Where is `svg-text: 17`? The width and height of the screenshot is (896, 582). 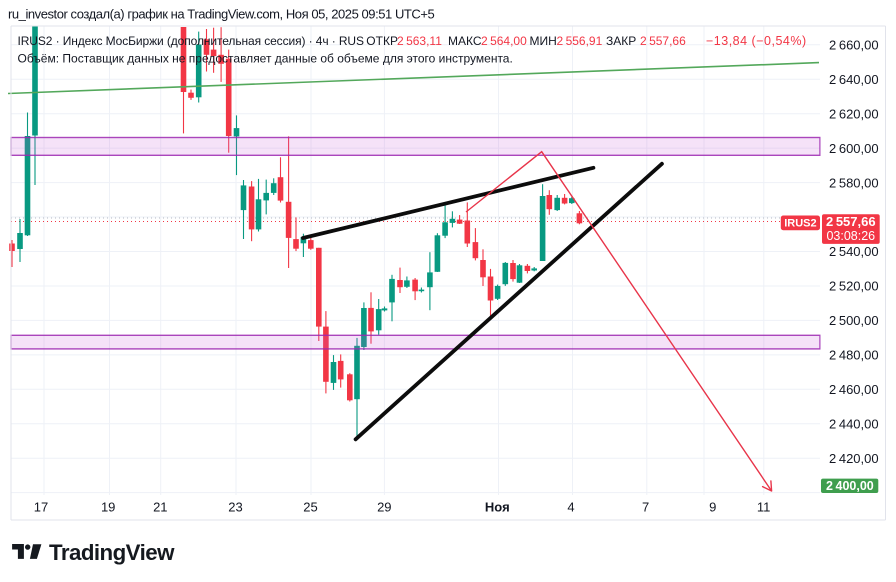
svg-text: 17 is located at coordinates (41, 507).